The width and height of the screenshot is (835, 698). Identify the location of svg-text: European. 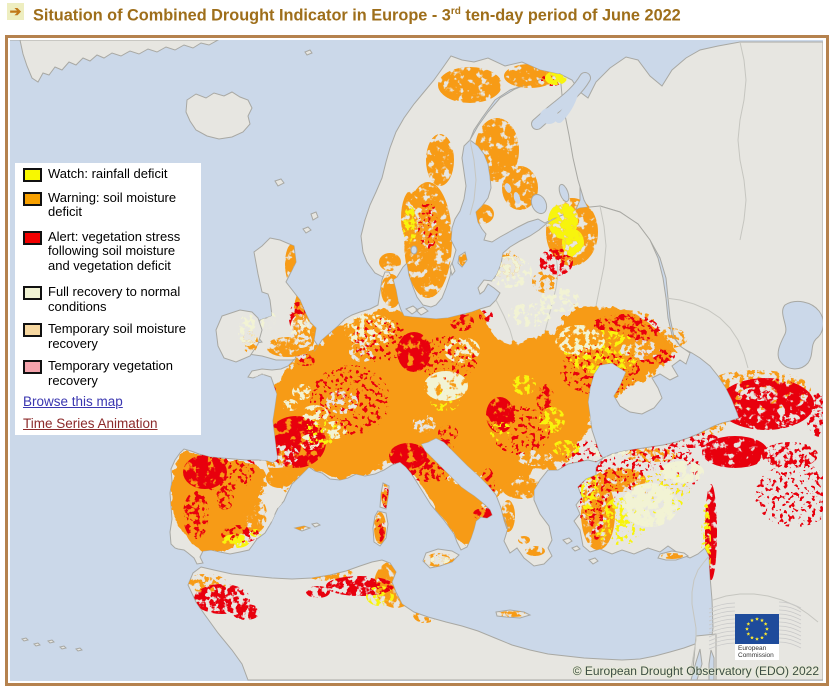
(752, 648).